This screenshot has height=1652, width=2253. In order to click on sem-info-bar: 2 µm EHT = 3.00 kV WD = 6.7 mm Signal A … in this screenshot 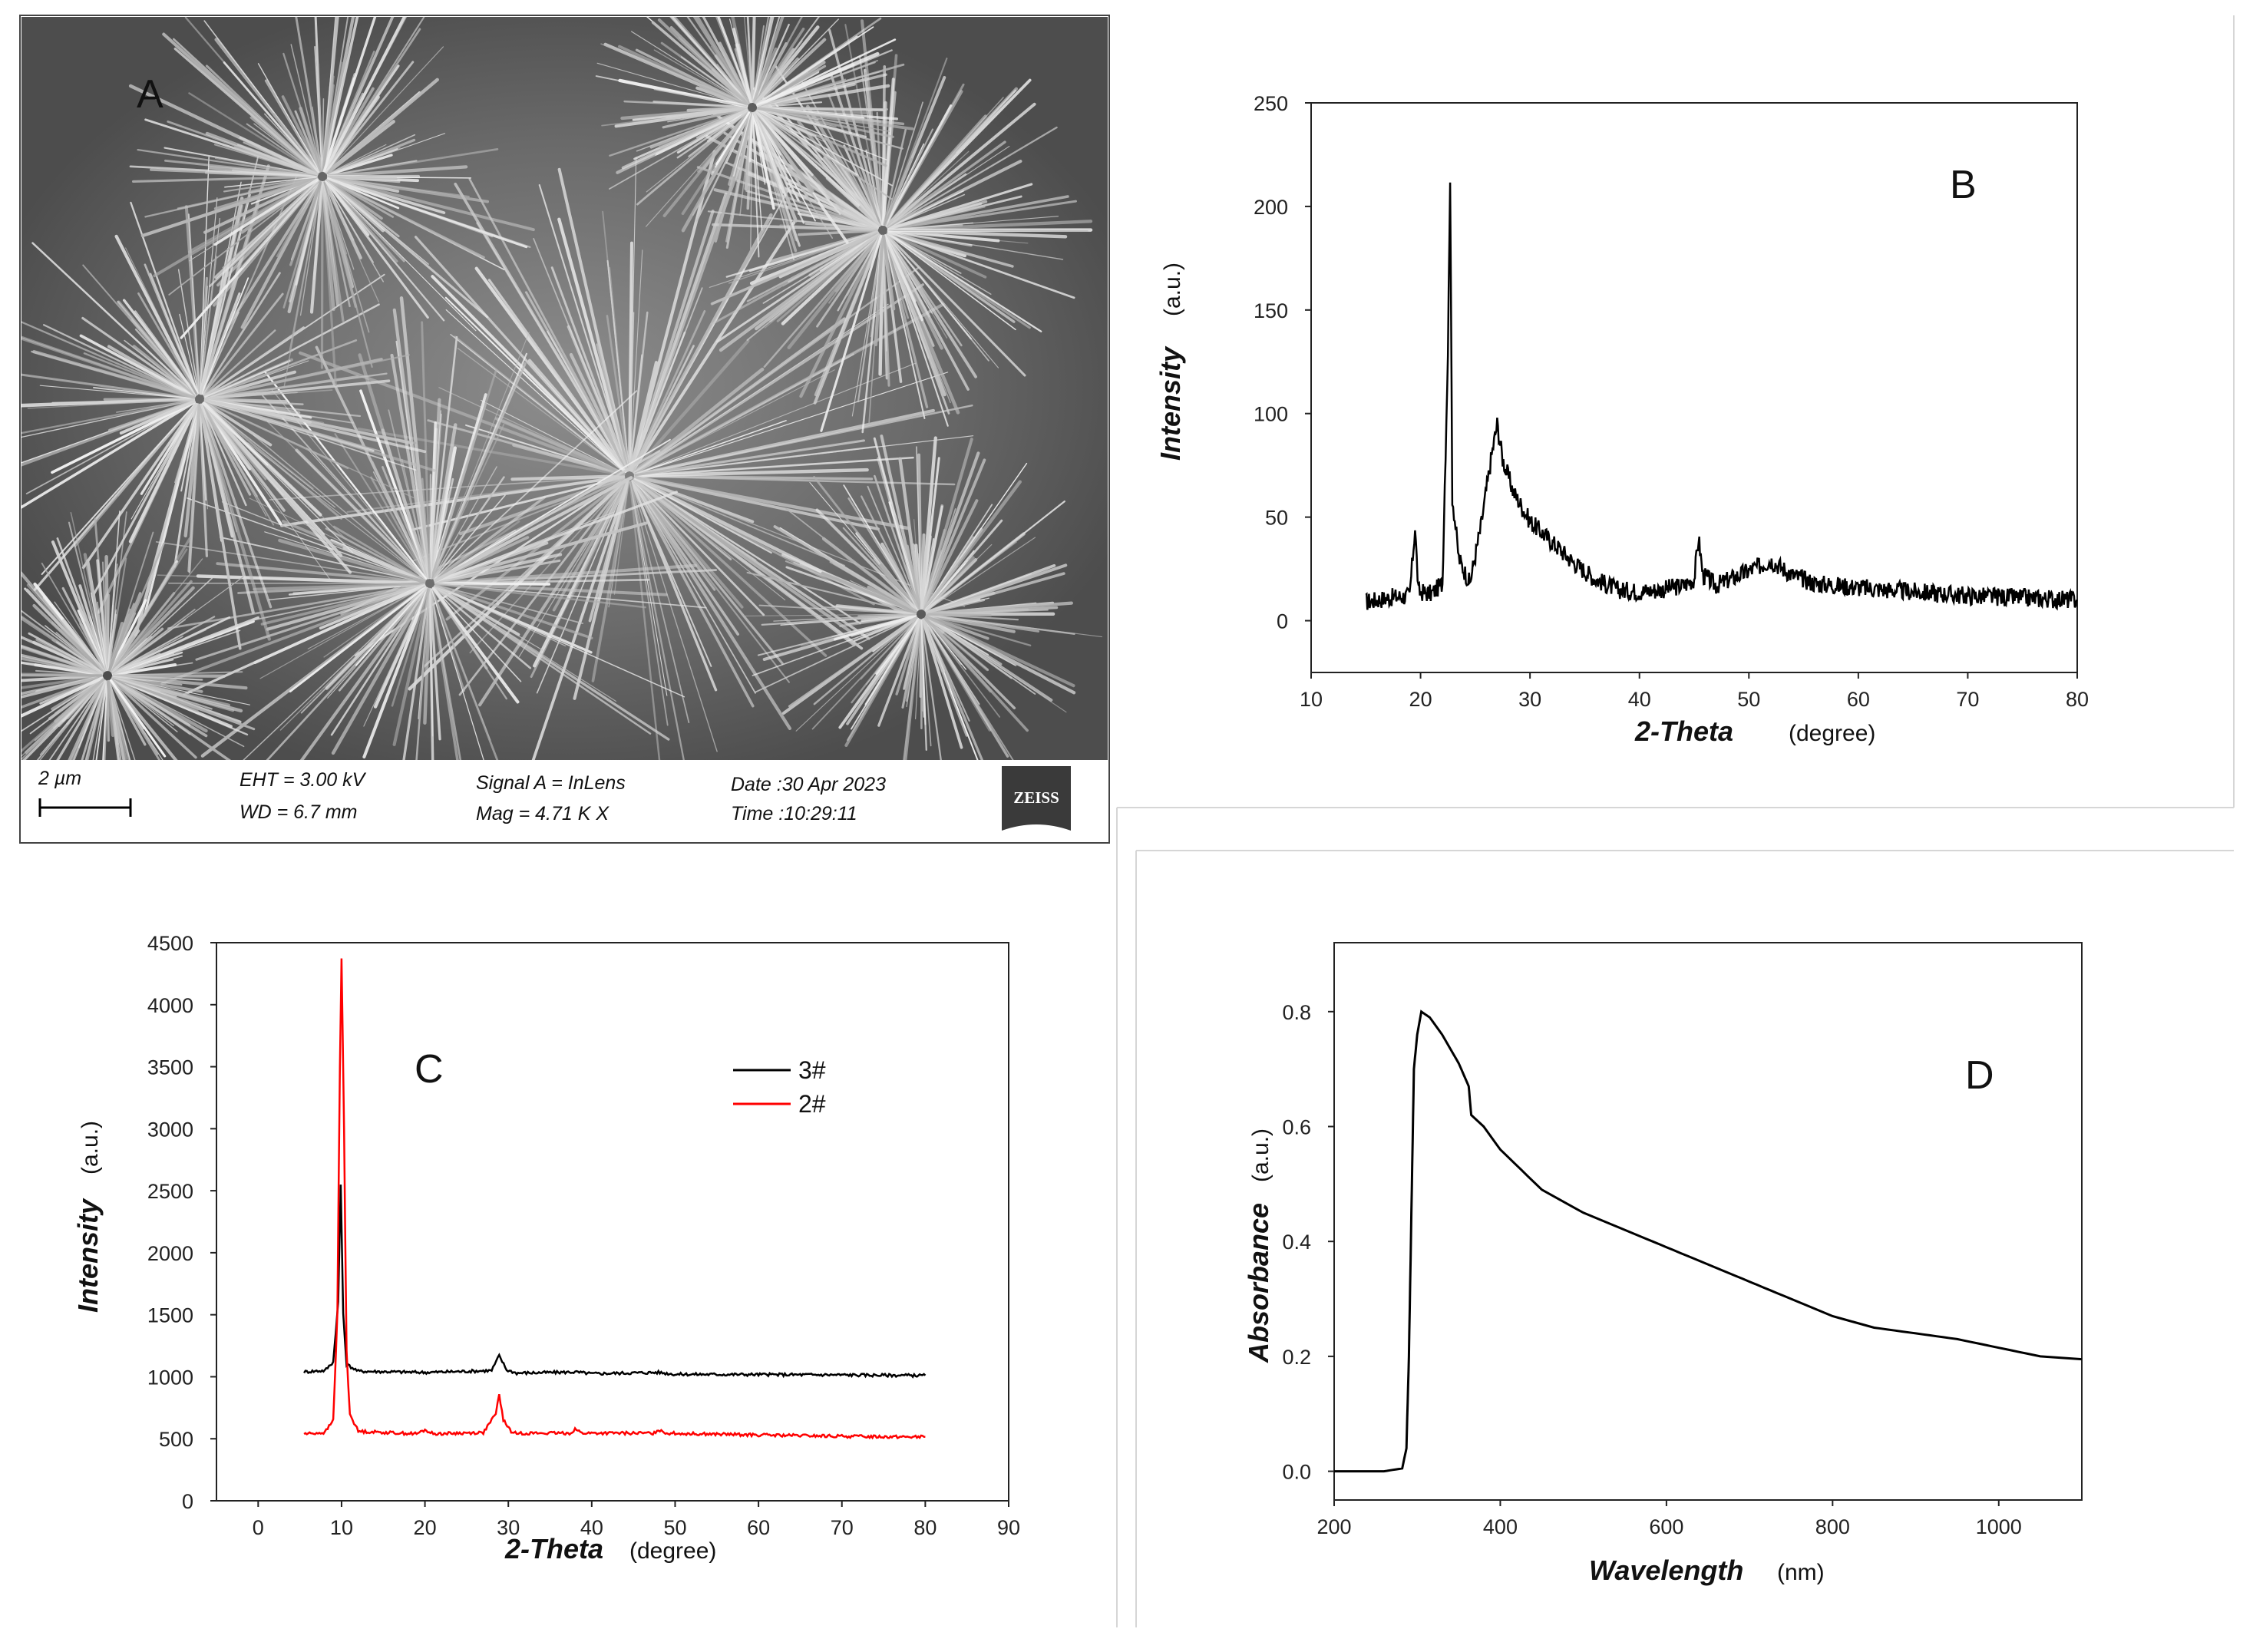, I will do `click(564, 801)`.